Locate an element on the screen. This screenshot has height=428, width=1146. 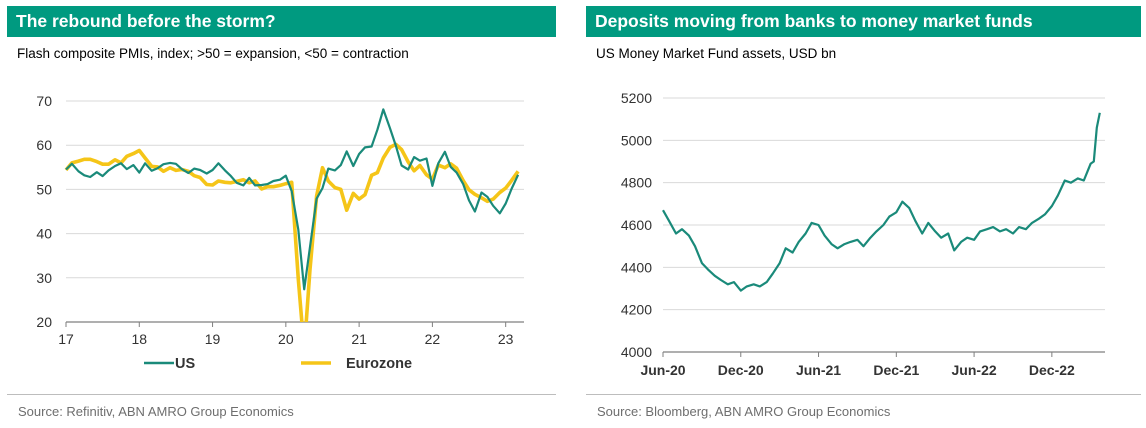
chart-title: The rebound before the storm? is located at coordinates (281, 21).